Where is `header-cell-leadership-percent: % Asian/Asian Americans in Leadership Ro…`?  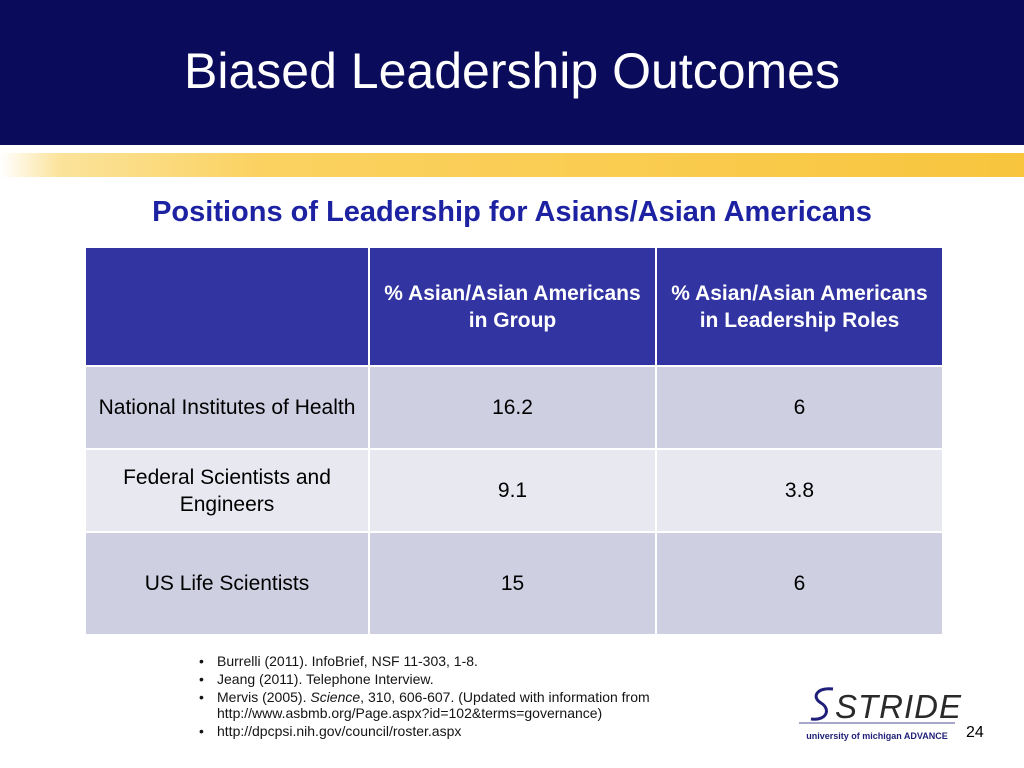 header-cell-leadership-percent: % Asian/Asian Americans in Leadership Ro… is located at coordinates (799, 306).